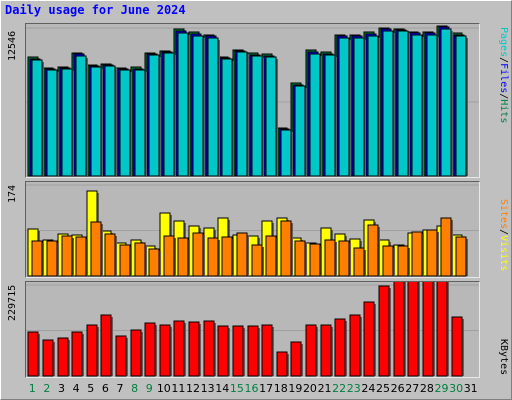 The width and height of the screenshot is (512, 400). I want to click on kbytes-ymax-label: 229715, so click(12, 302).